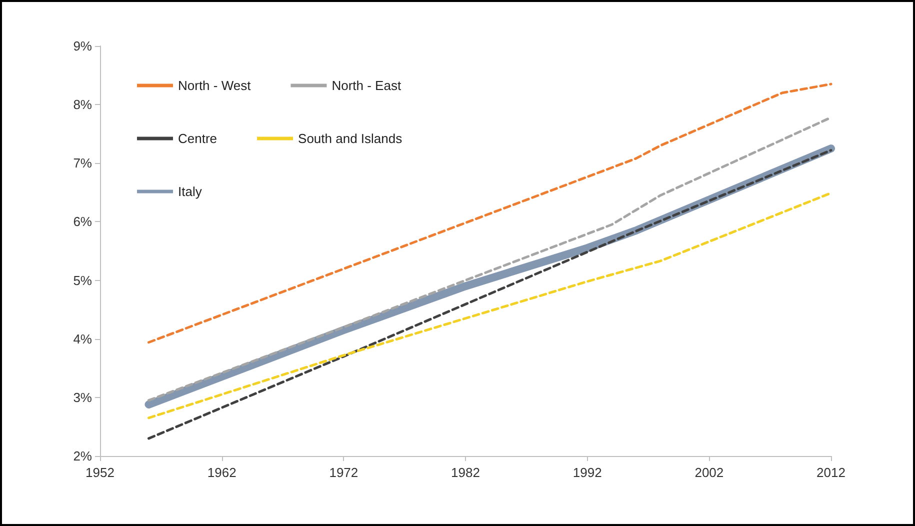 The height and width of the screenshot is (526, 915). Describe the element at coordinates (215, 85) in the screenshot. I see `legend-label: North - West` at that location.